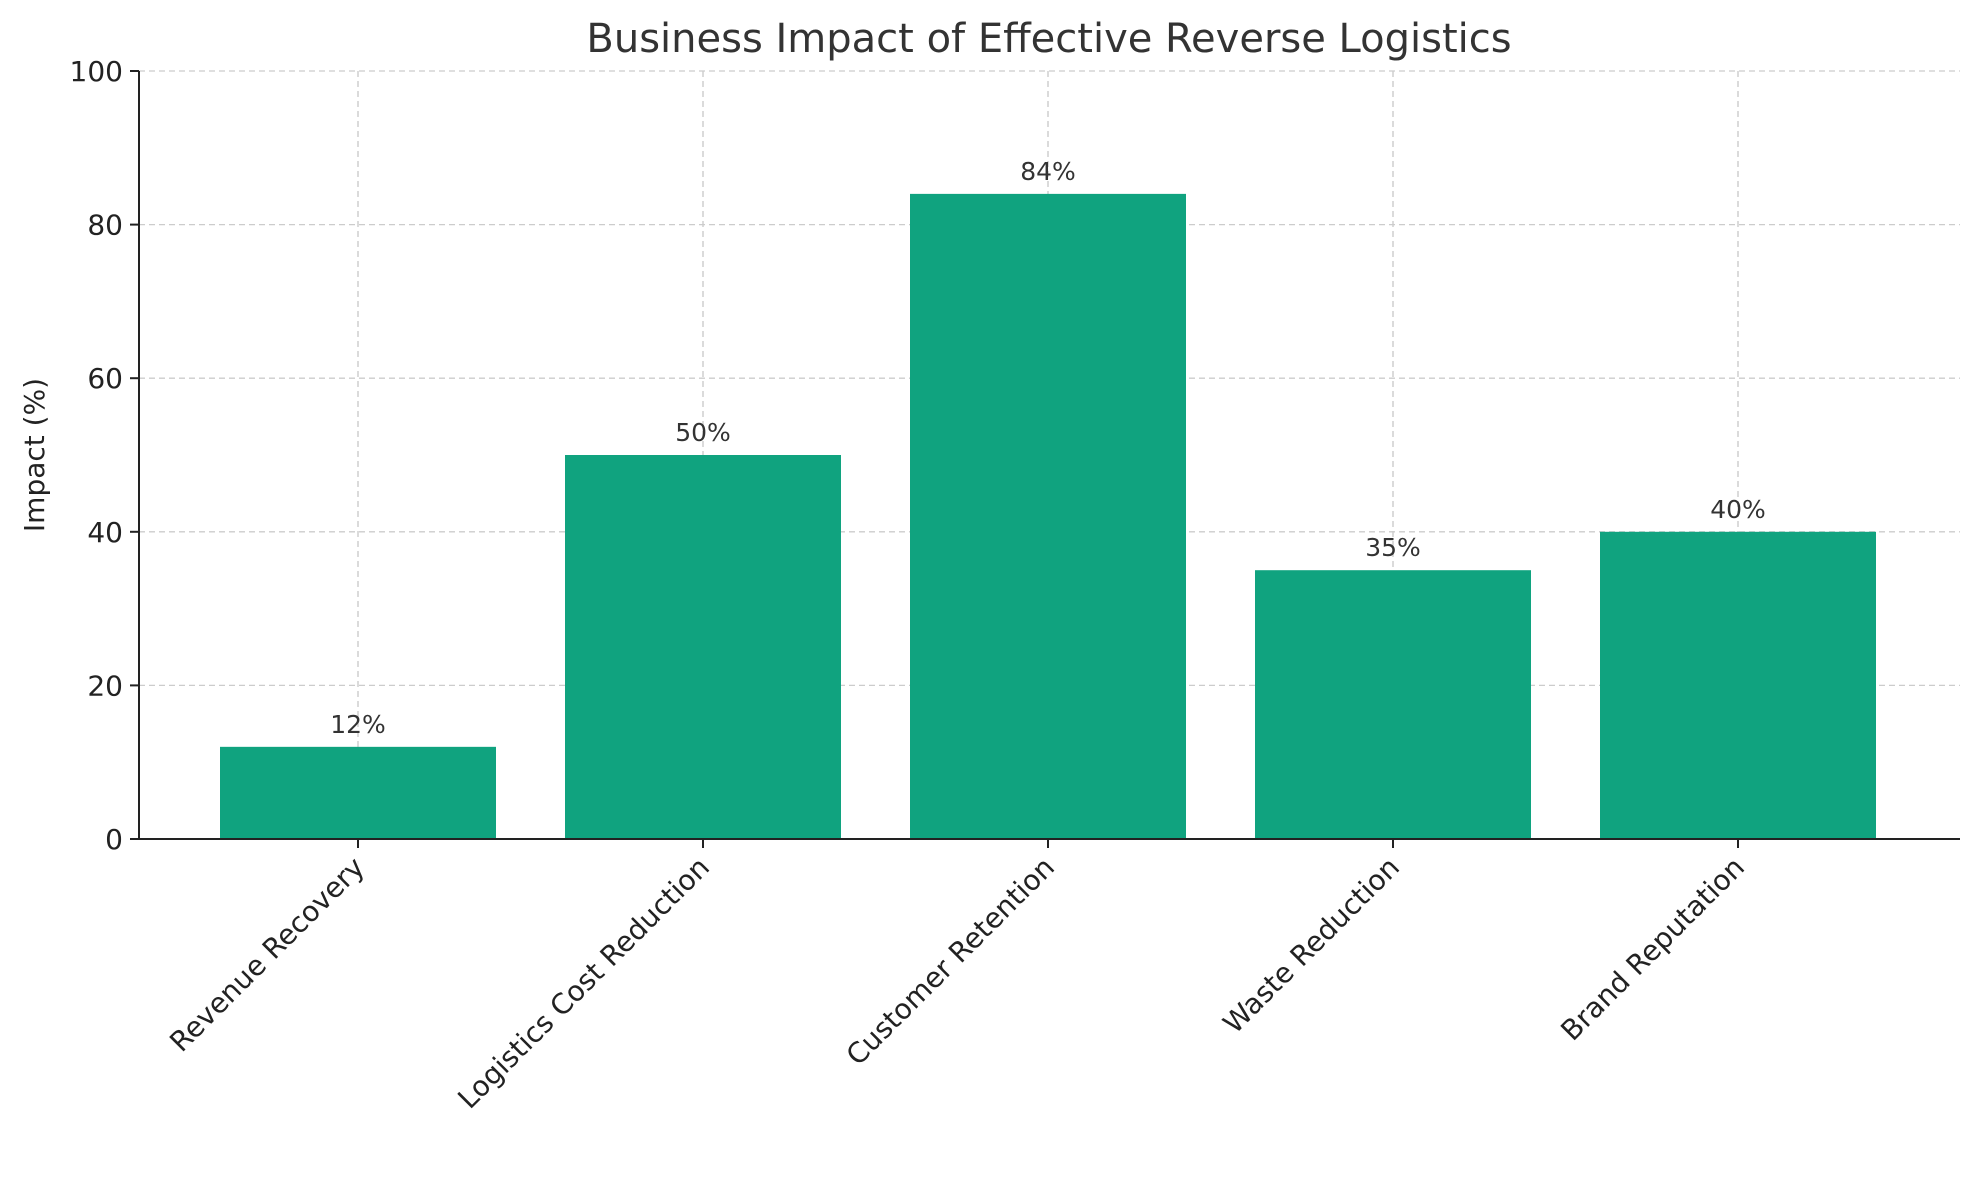  I want to click on x-tick-label: Waste Reduction, so click(1311, 945).